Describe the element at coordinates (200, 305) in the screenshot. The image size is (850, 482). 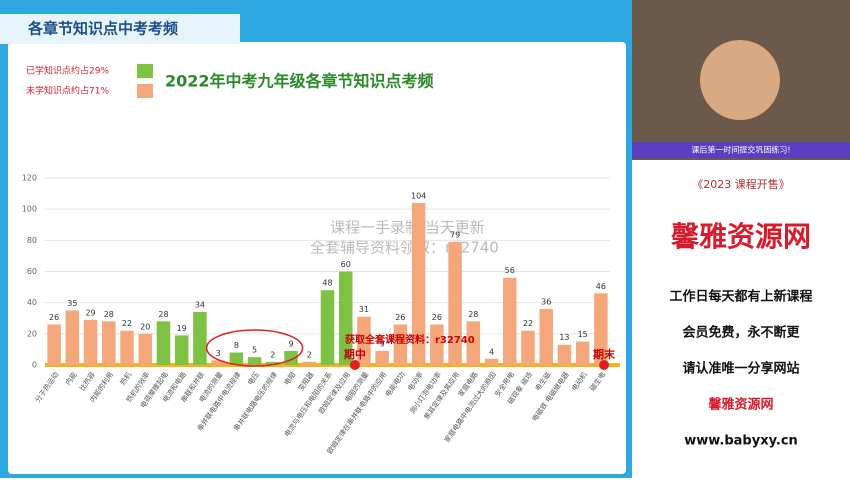
I see `value-label: 34` at that location.